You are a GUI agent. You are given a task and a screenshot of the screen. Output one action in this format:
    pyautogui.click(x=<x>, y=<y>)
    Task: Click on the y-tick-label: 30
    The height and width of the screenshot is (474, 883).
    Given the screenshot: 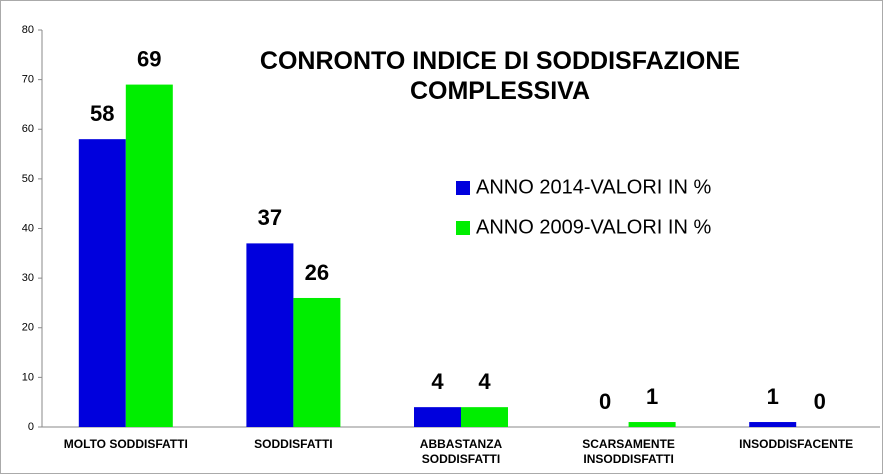 What is the action you would take?
    pyautogui.click(x=28, y=278)
    